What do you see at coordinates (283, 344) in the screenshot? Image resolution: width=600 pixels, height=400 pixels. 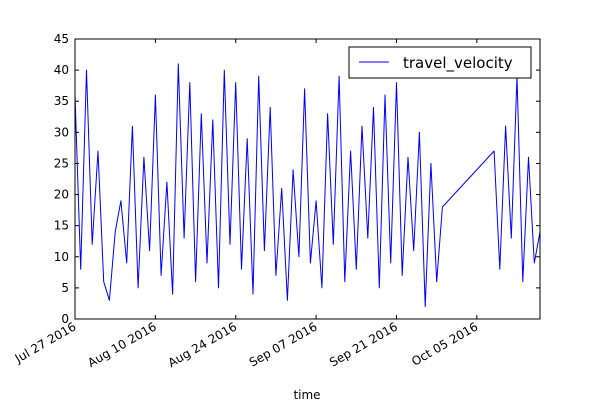 I see `x-tick-label: Sep 07 2016` at bounding box center [283, 344].